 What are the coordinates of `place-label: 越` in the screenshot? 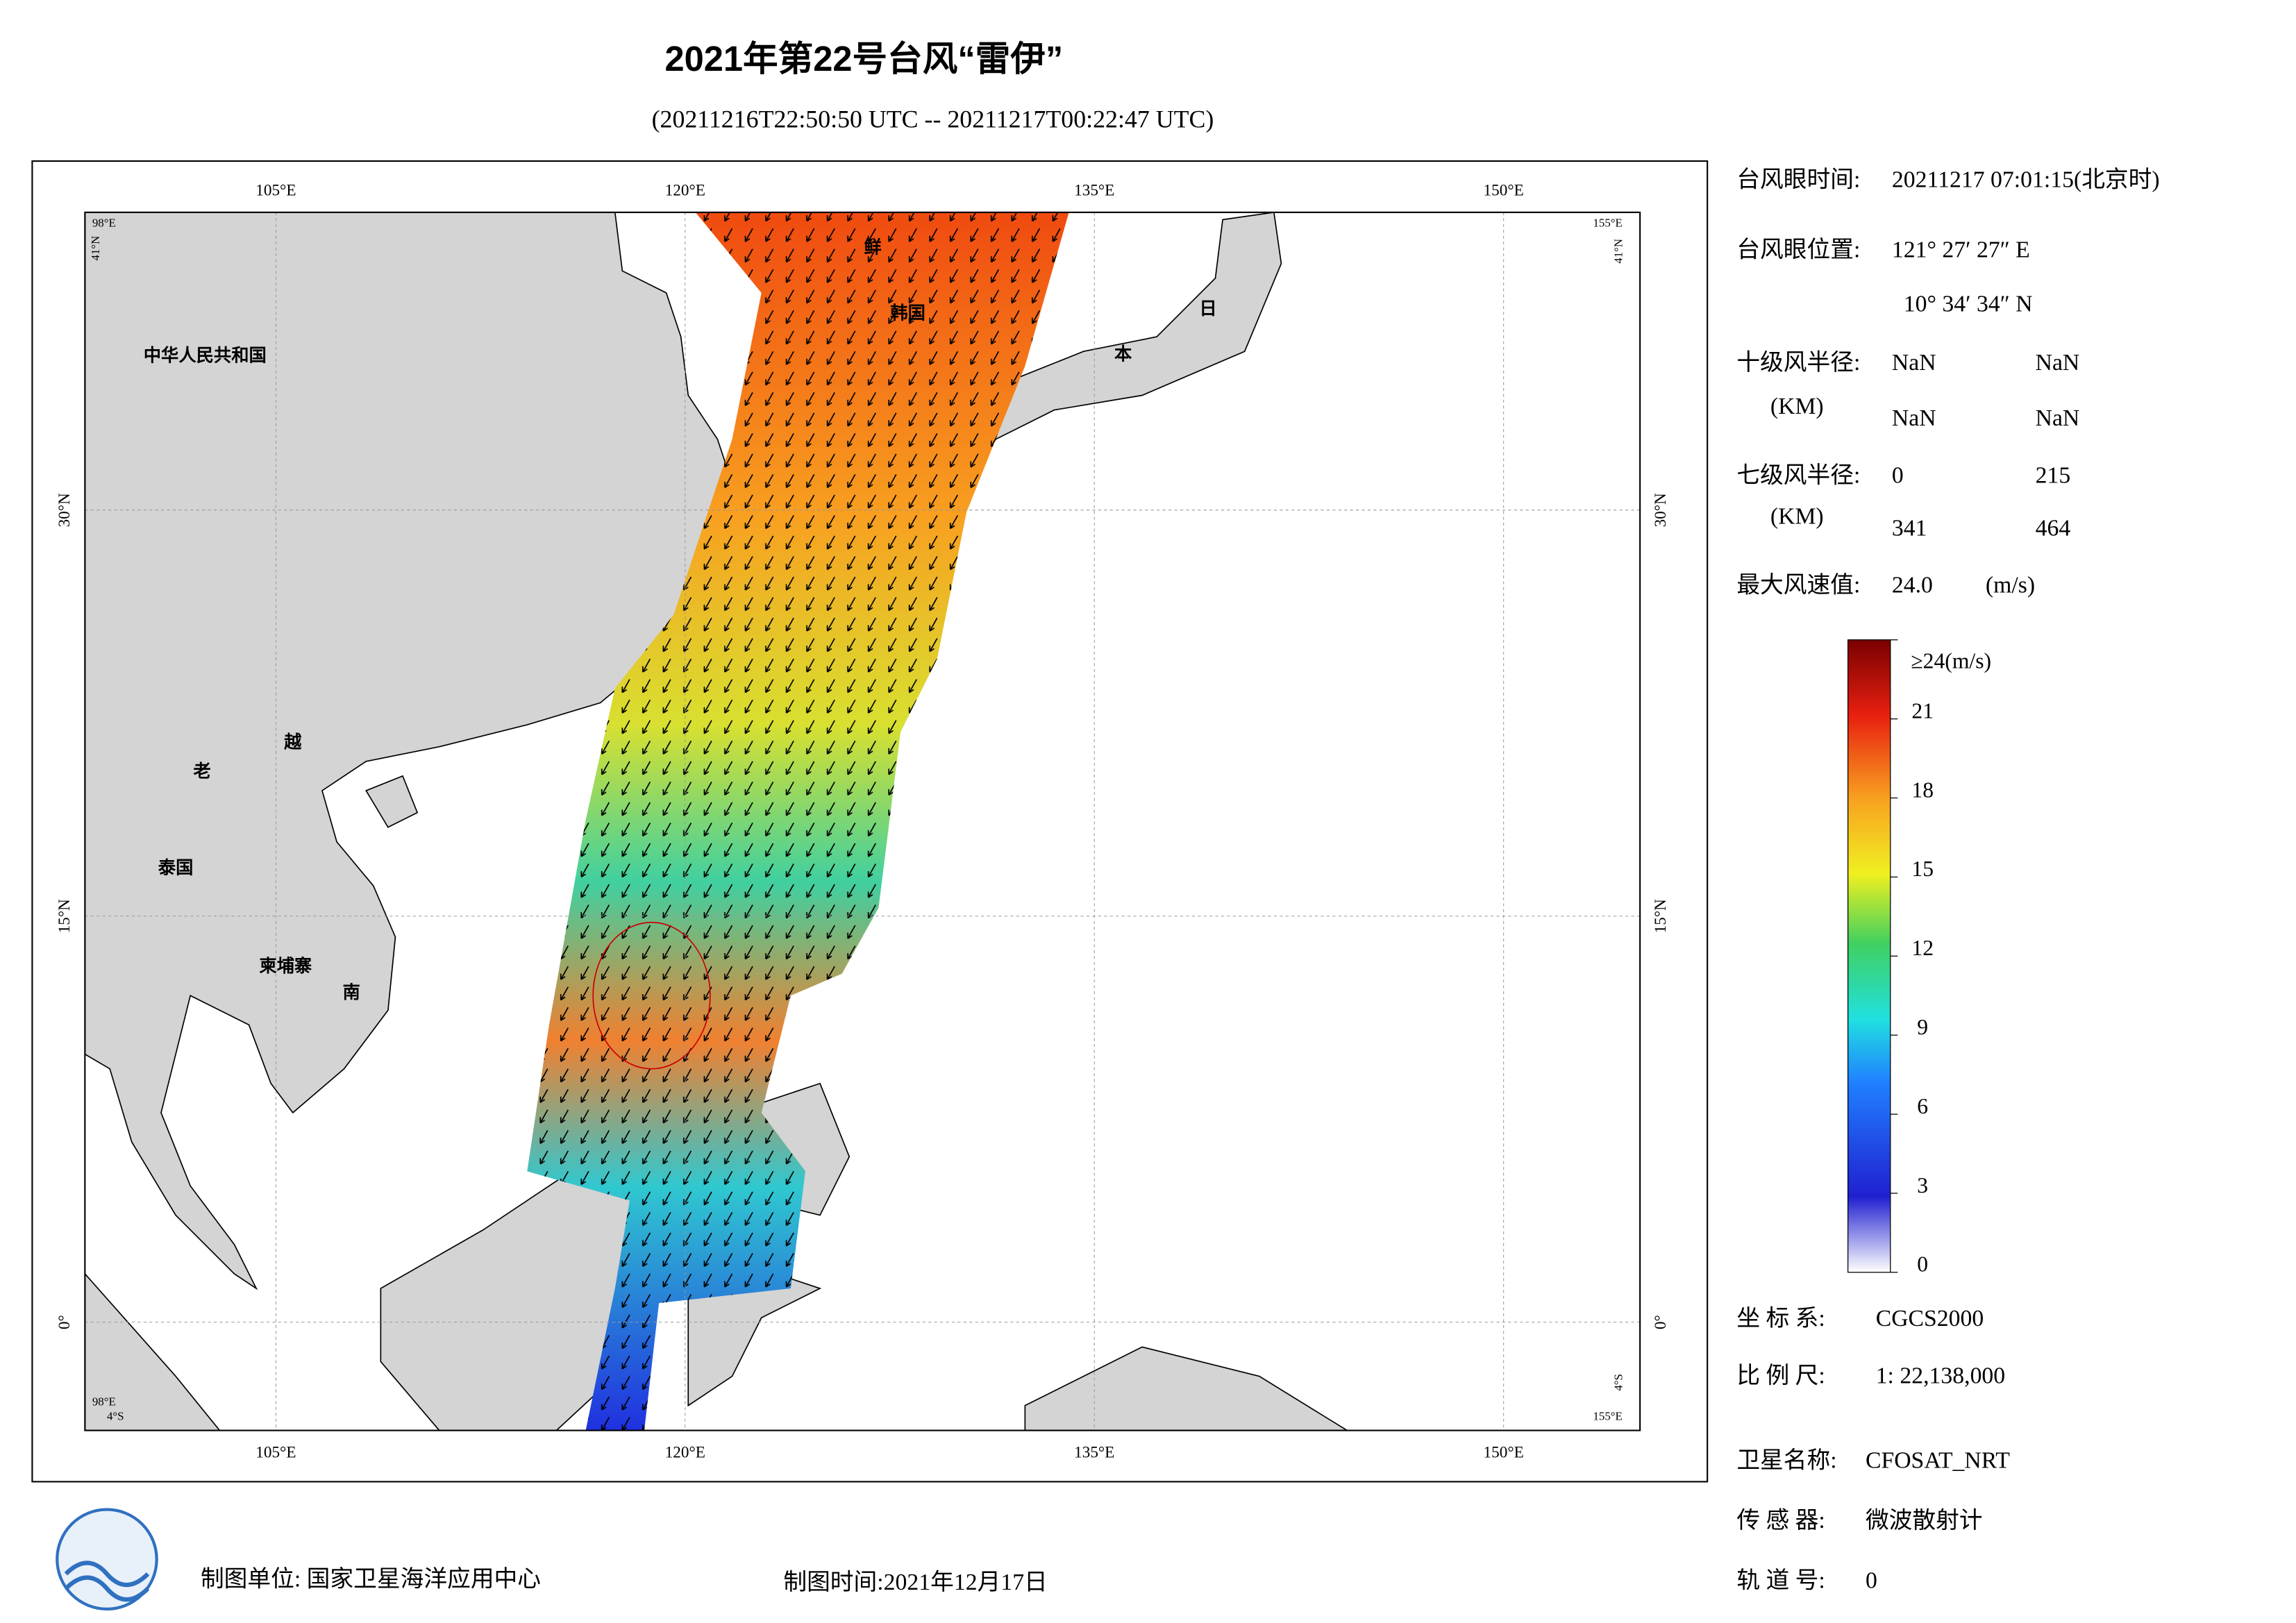 It's located at (293, 742).